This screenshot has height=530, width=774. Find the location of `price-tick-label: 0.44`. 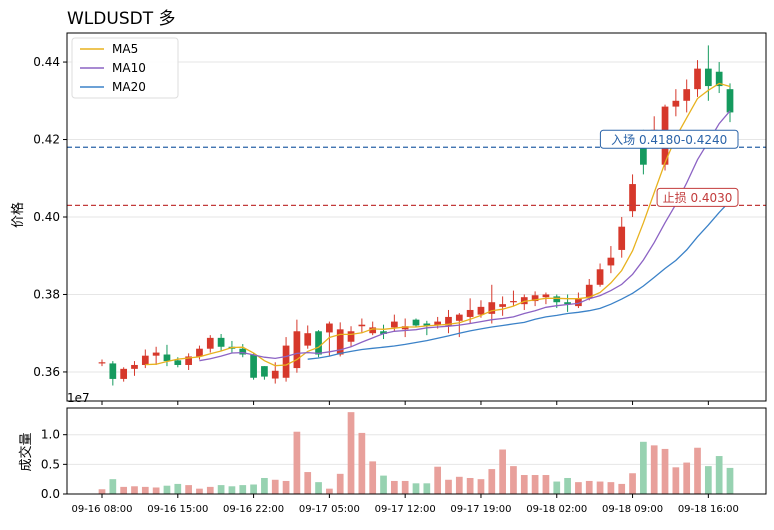

price-tick-label: 0.44 is located at coordinates (46, 62).